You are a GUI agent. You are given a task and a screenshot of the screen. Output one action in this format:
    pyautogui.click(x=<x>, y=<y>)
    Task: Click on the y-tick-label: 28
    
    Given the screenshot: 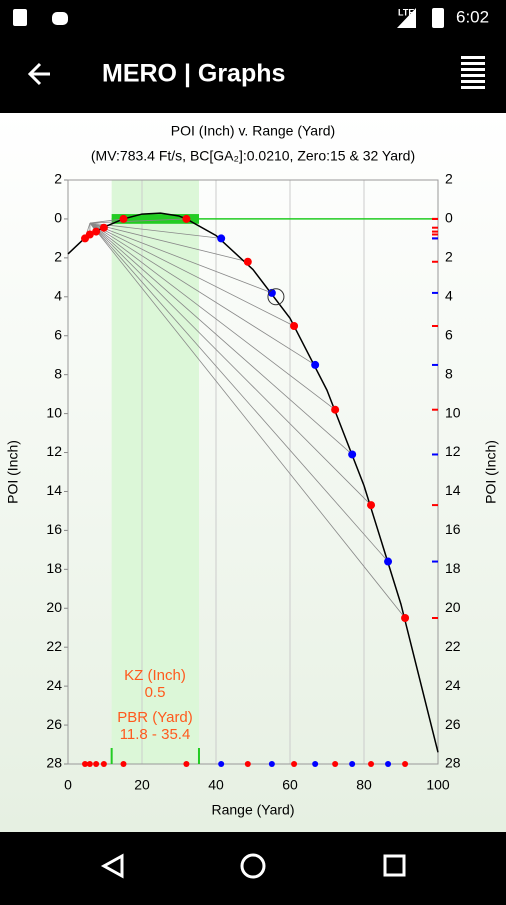 What is the action you would take?
    pyautogui.click(x=54, y=763)
    